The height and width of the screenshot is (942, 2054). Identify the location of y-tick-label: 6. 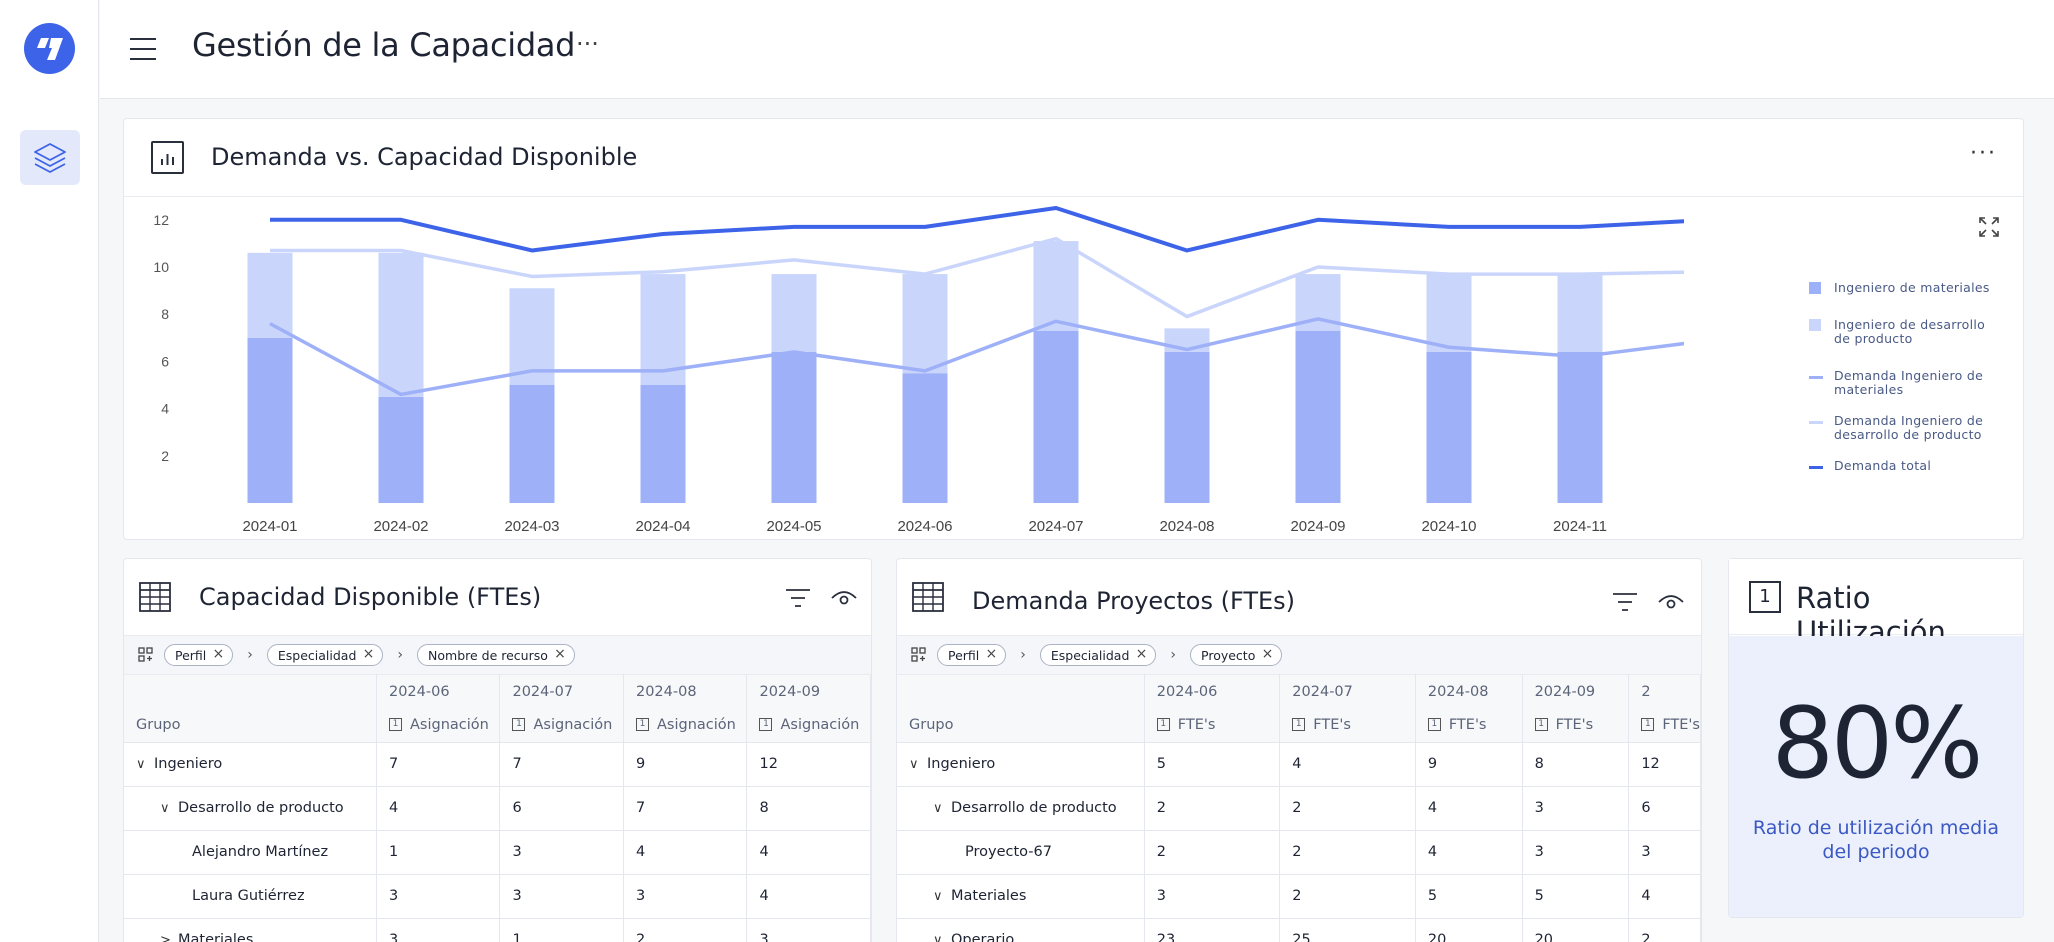
(165, 361).